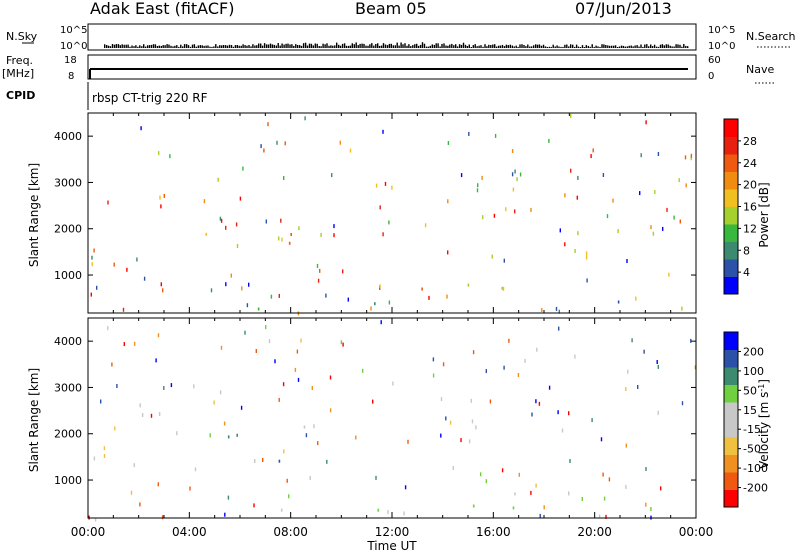 The image size is (800, 558). Describe the element at coordinates (764, 424) in the screenshot. I see `velocity-colorbar-label: Velocity [m s-1]` at that location.